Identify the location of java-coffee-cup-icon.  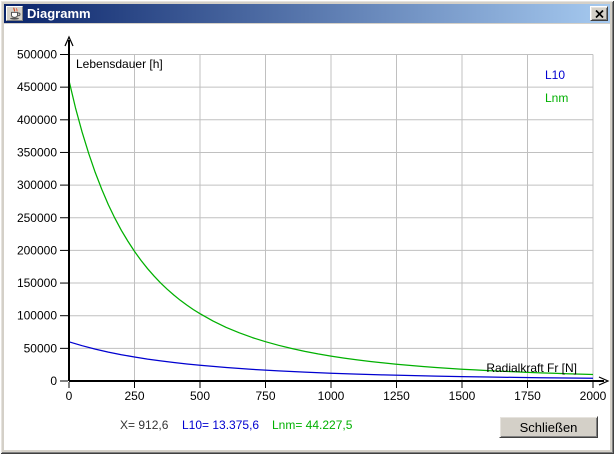
(14, 13).